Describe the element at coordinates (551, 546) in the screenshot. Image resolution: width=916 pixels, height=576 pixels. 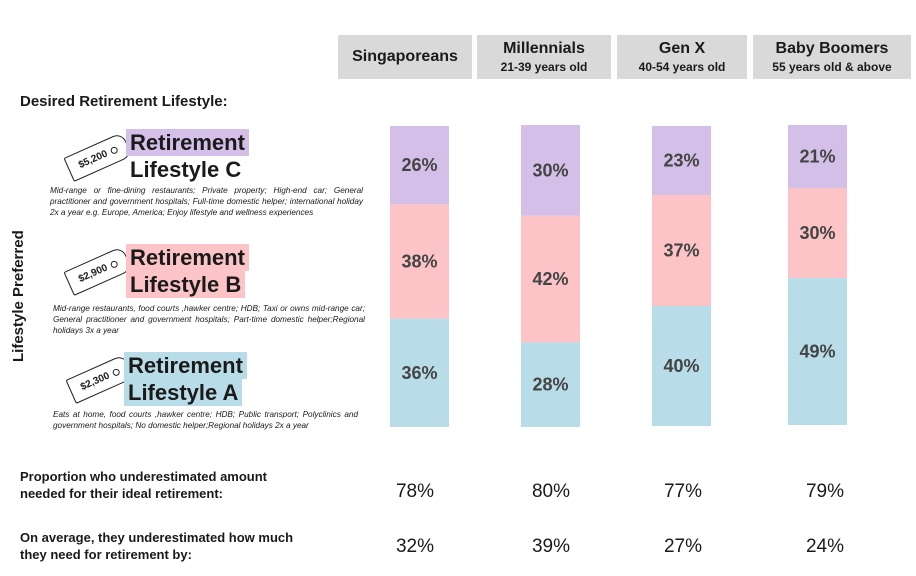
I see `row-value: 39%` at that location.